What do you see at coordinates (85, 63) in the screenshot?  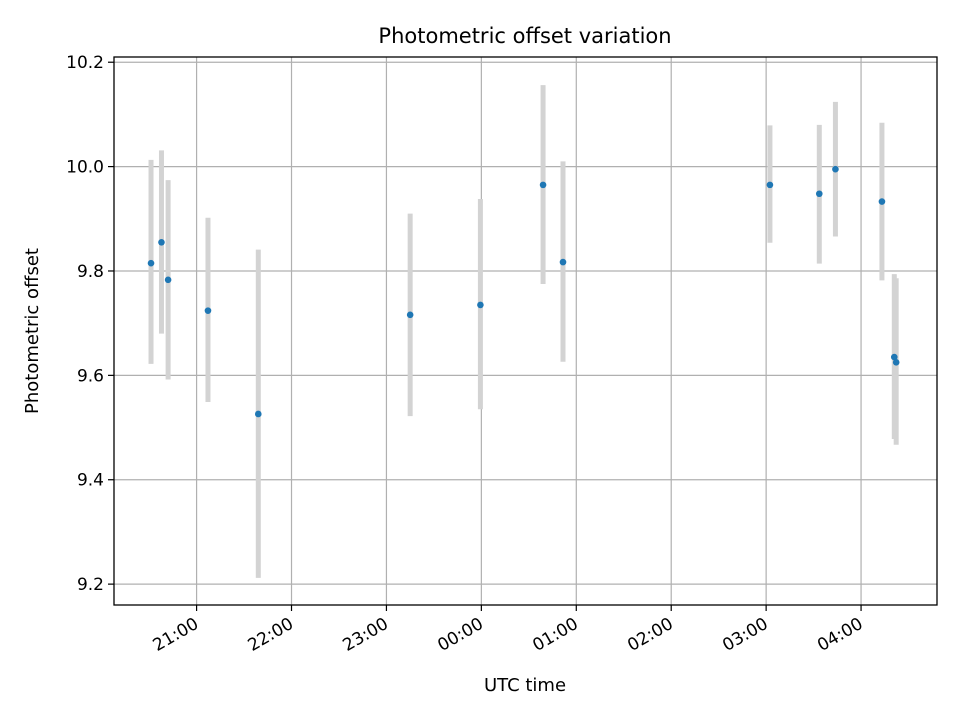 I see `y-tick-label: 10.2` at bounding box center [85, 63].